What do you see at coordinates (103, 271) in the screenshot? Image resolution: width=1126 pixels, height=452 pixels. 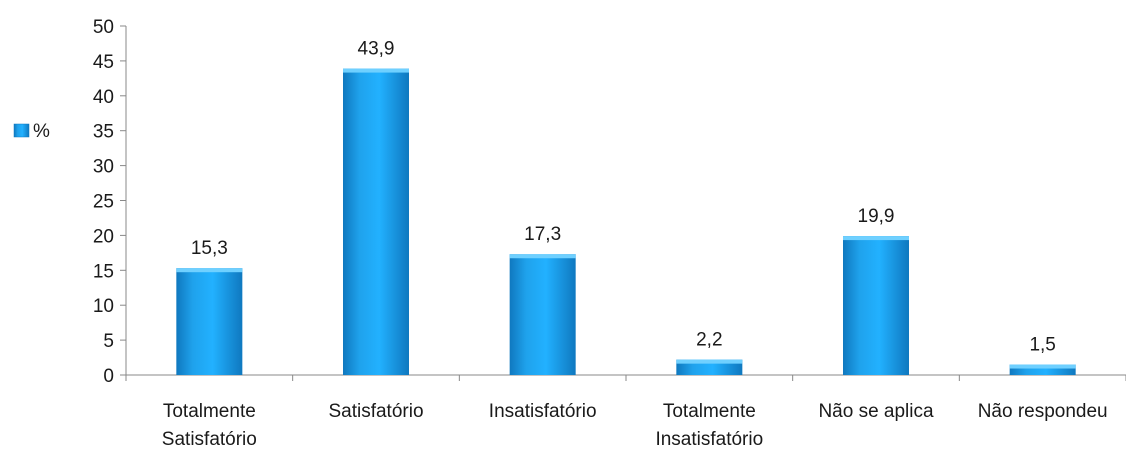 I see `y-tick-label: 15` at bounding box center [103, 271].